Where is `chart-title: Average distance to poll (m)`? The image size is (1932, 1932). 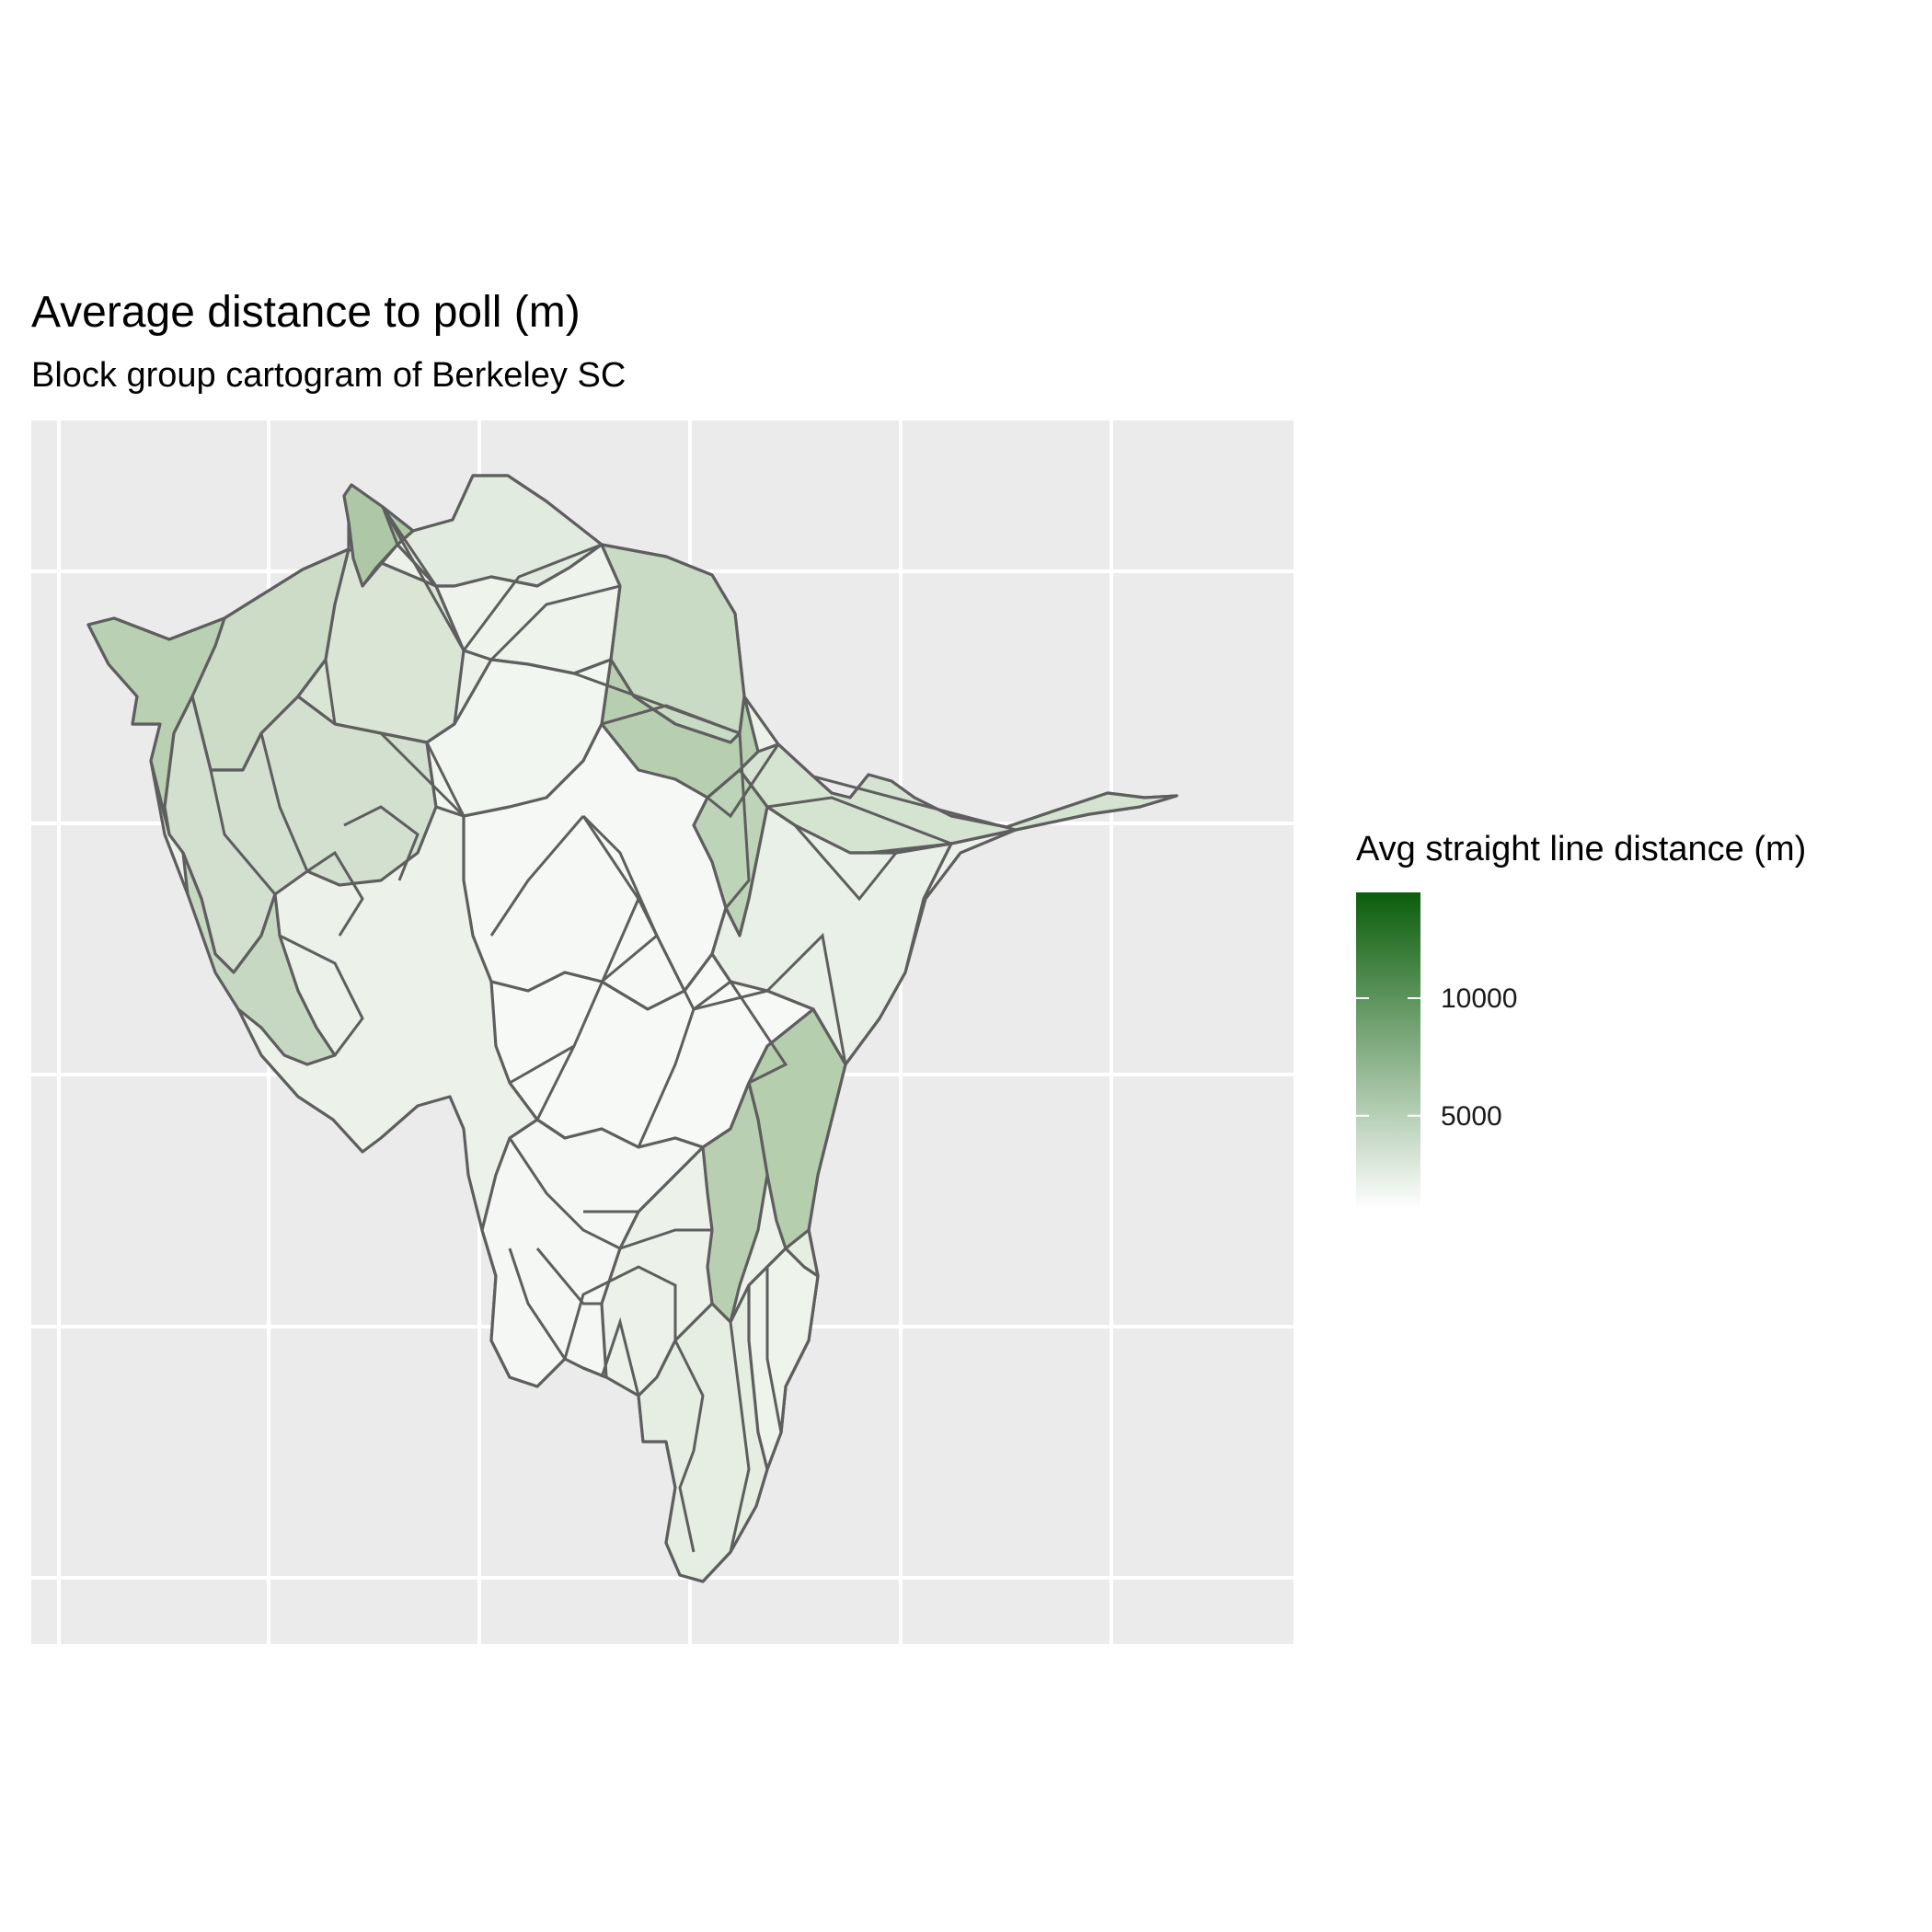
chart-title: Average distance to poll (m) is located at coordinates (306, 312).